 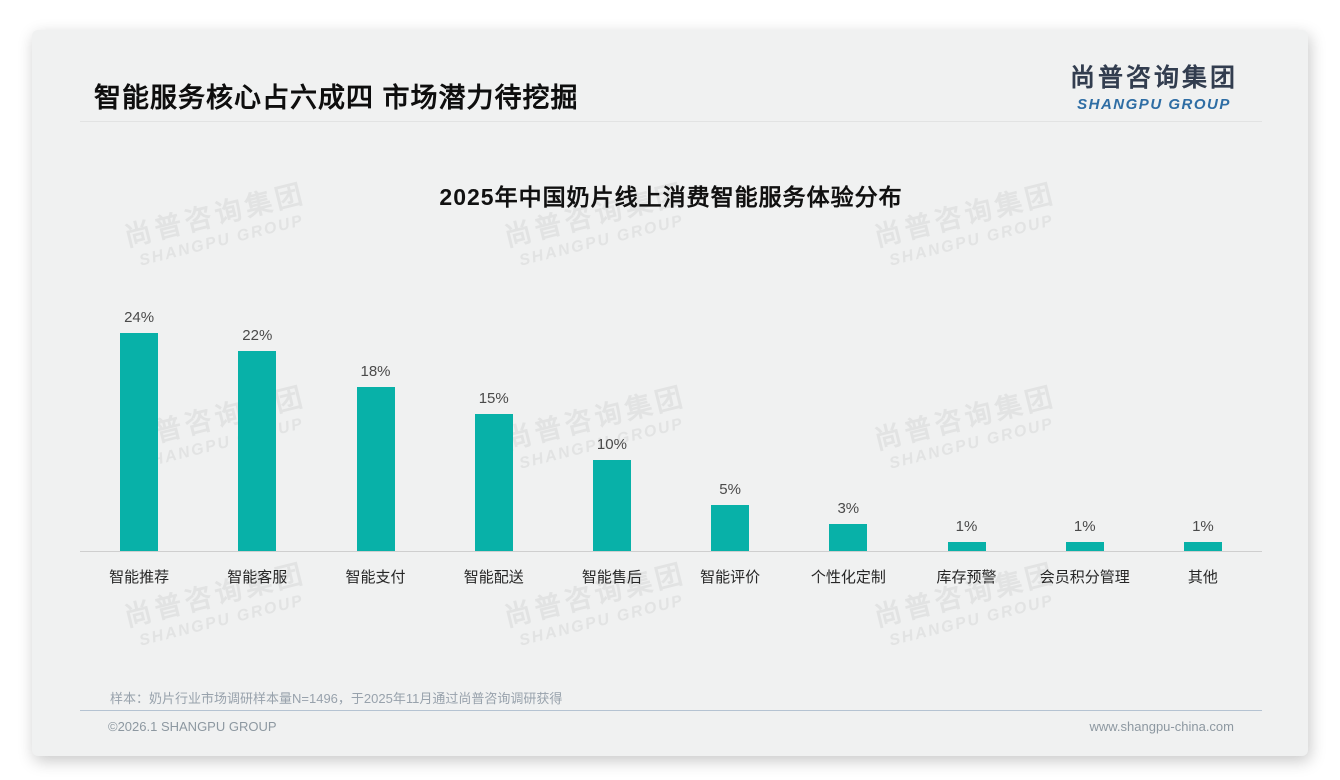 I want to click on footer-divider, so click(x=671, y=710).